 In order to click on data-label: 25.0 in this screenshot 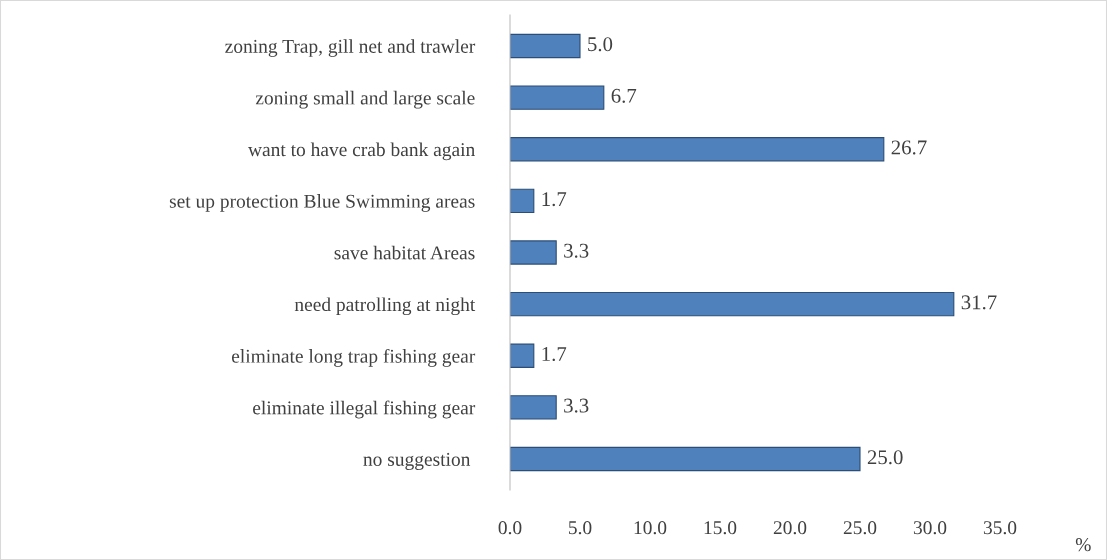, I will do `click(885, 457)`.